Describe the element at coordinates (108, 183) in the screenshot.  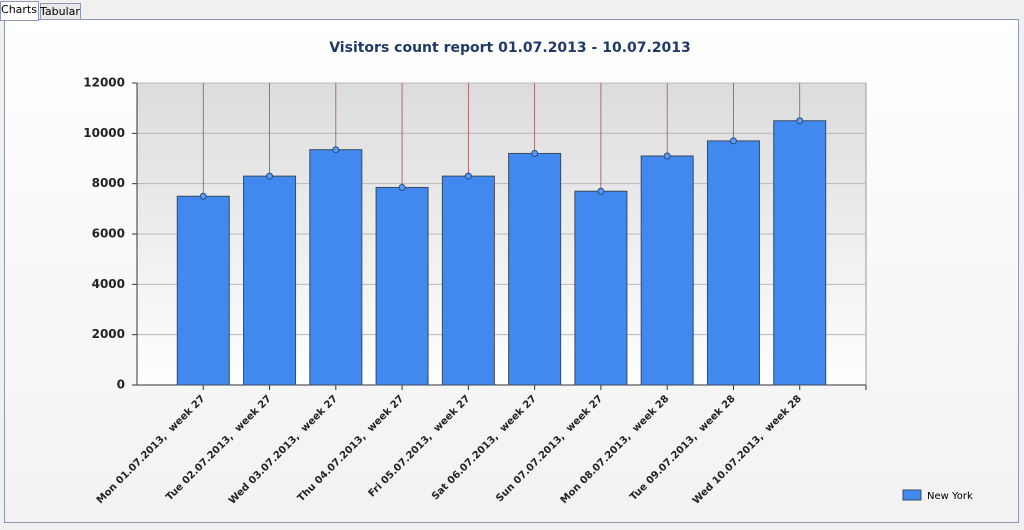
I see `y-tick-label: 8000` at that location.